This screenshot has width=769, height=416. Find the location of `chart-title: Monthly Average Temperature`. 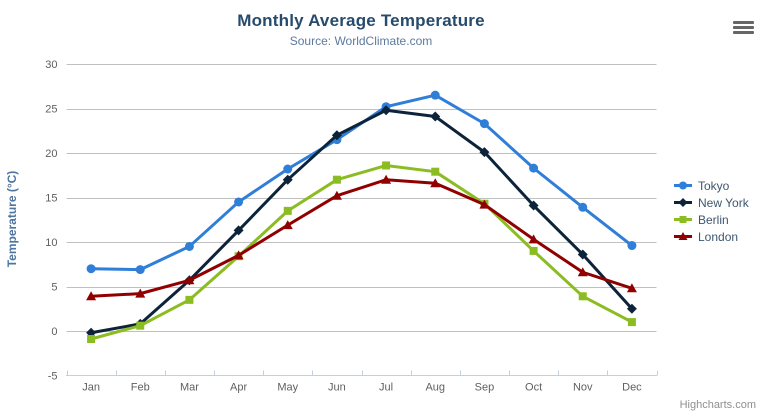

chart-title: Monthly Average Temperature is located at coordinates (361, 20).